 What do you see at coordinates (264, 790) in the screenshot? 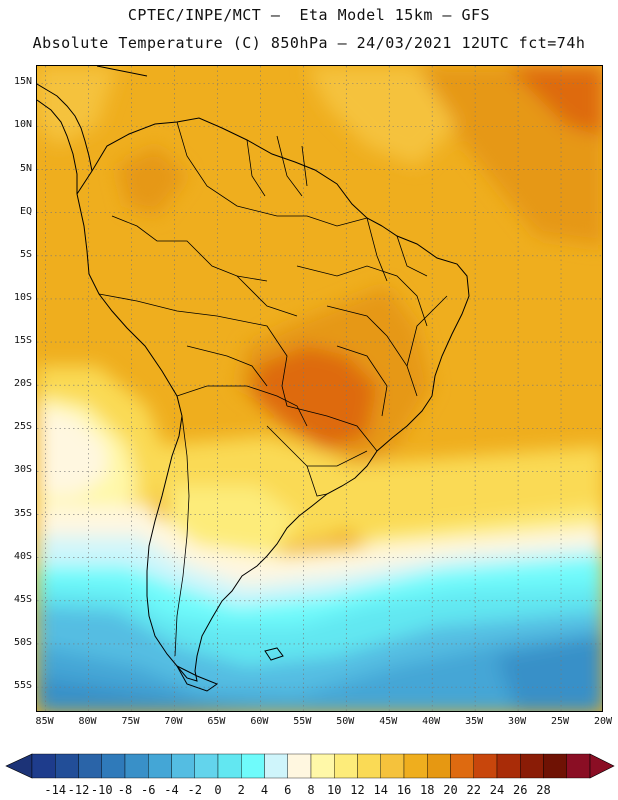
I see `colorbar-label: 4` at bounding box center [264, 790].